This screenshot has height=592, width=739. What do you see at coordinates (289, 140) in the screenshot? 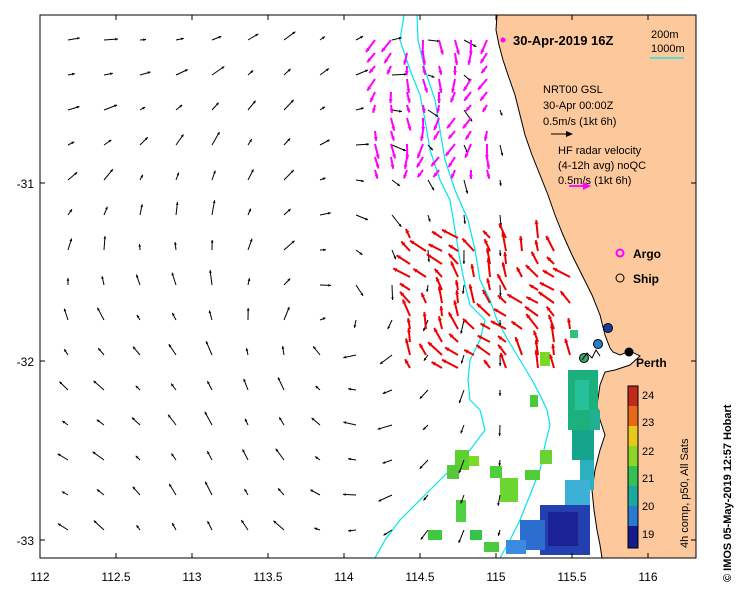
I see `model-vector-43-head` at bounding box center [289, 140].